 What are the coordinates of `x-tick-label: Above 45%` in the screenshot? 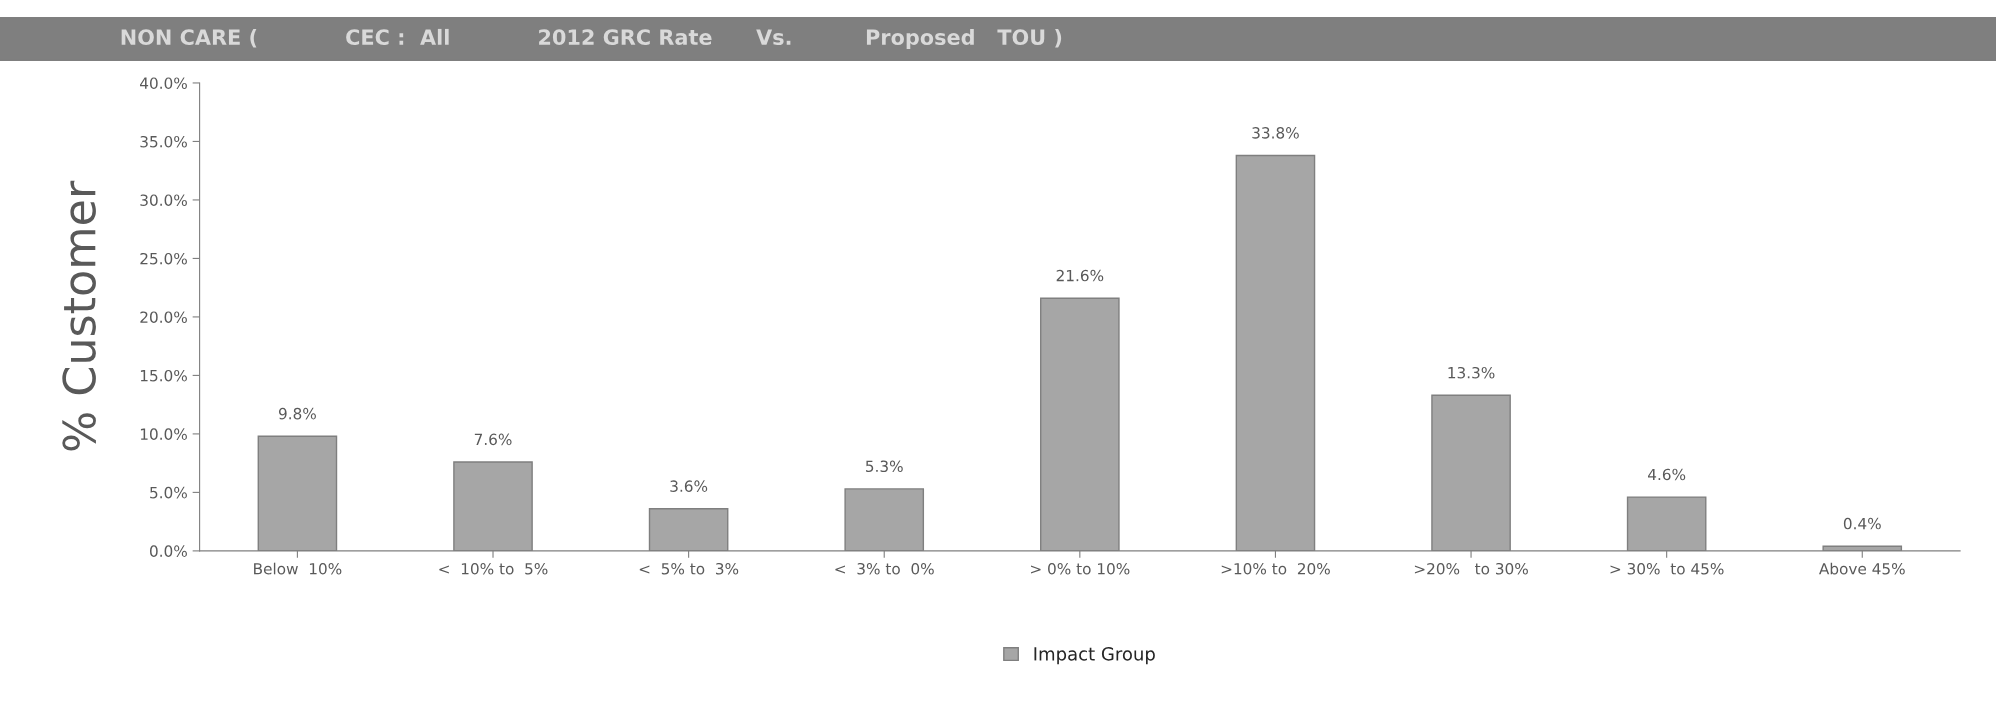 It's located at (1862, 568).